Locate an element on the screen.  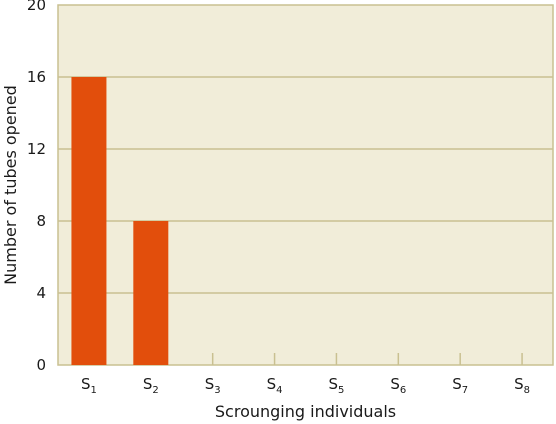
x-tick-label-S4: S4 is located at coordinates (275, 385).